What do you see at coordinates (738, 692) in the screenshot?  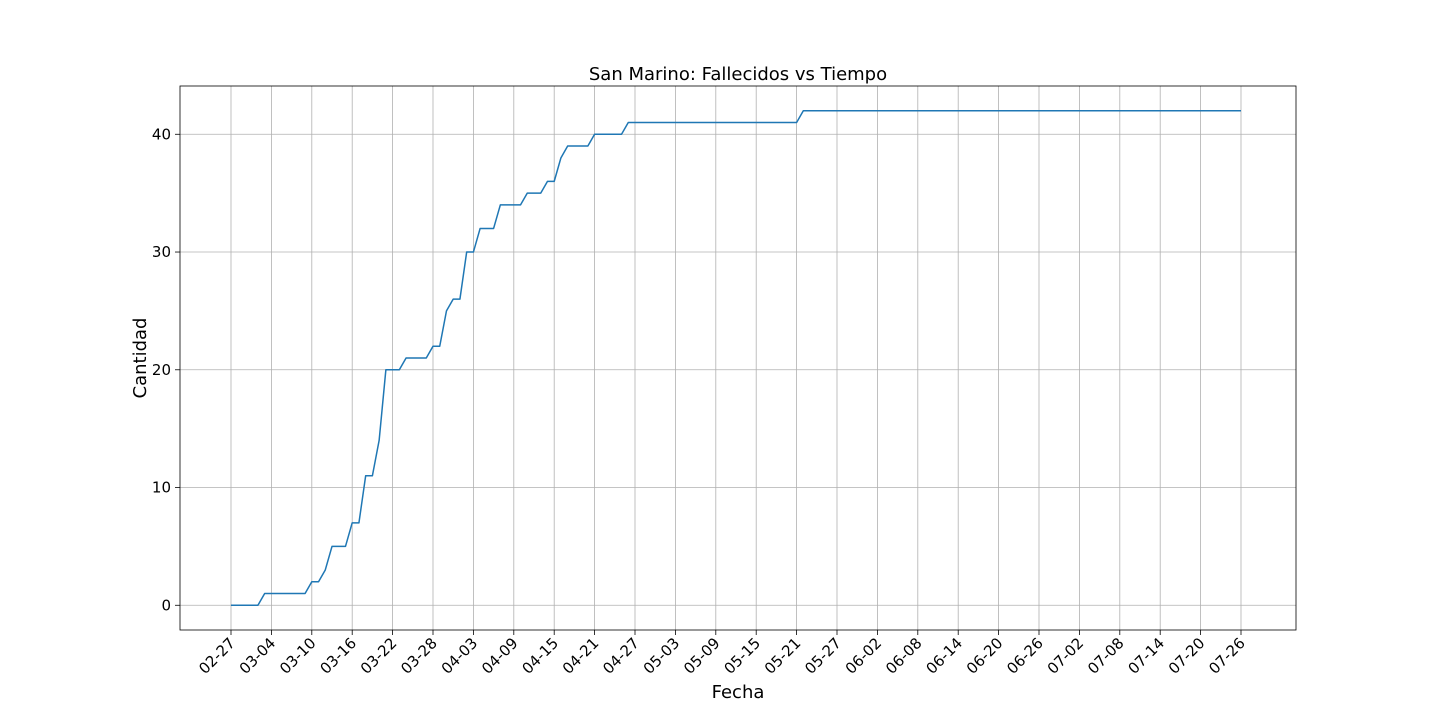 I see `x-axis-title: Fecha` at bounding box center [738, 692].